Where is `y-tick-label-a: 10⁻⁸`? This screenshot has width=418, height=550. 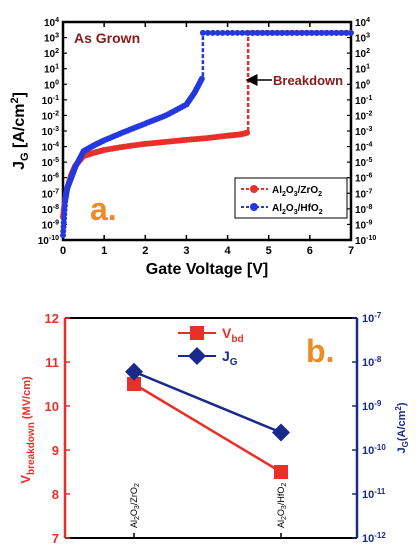
y-tick-label-a: 10⁻⁸ is located at coordinates (50, 210).